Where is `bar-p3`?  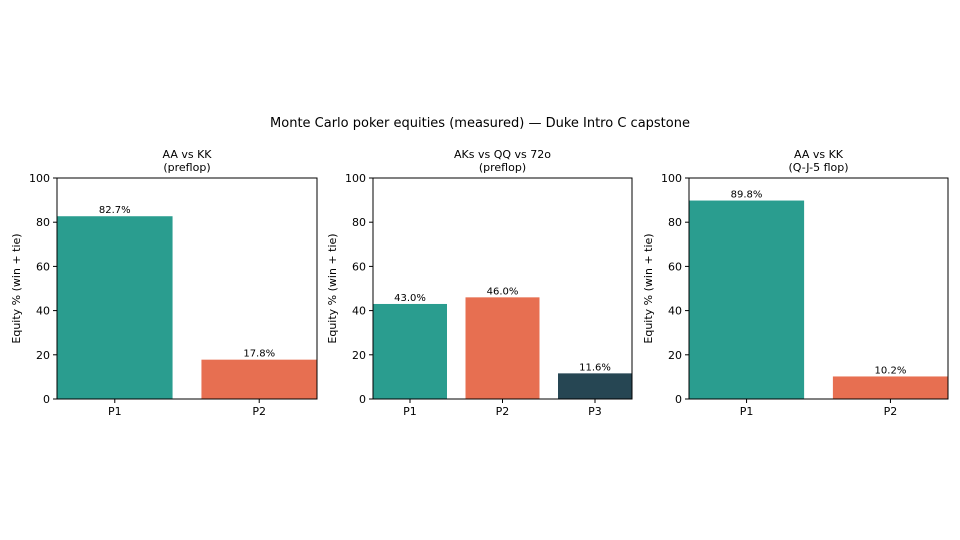 bar-p3 is located at coordinates (595, 386).